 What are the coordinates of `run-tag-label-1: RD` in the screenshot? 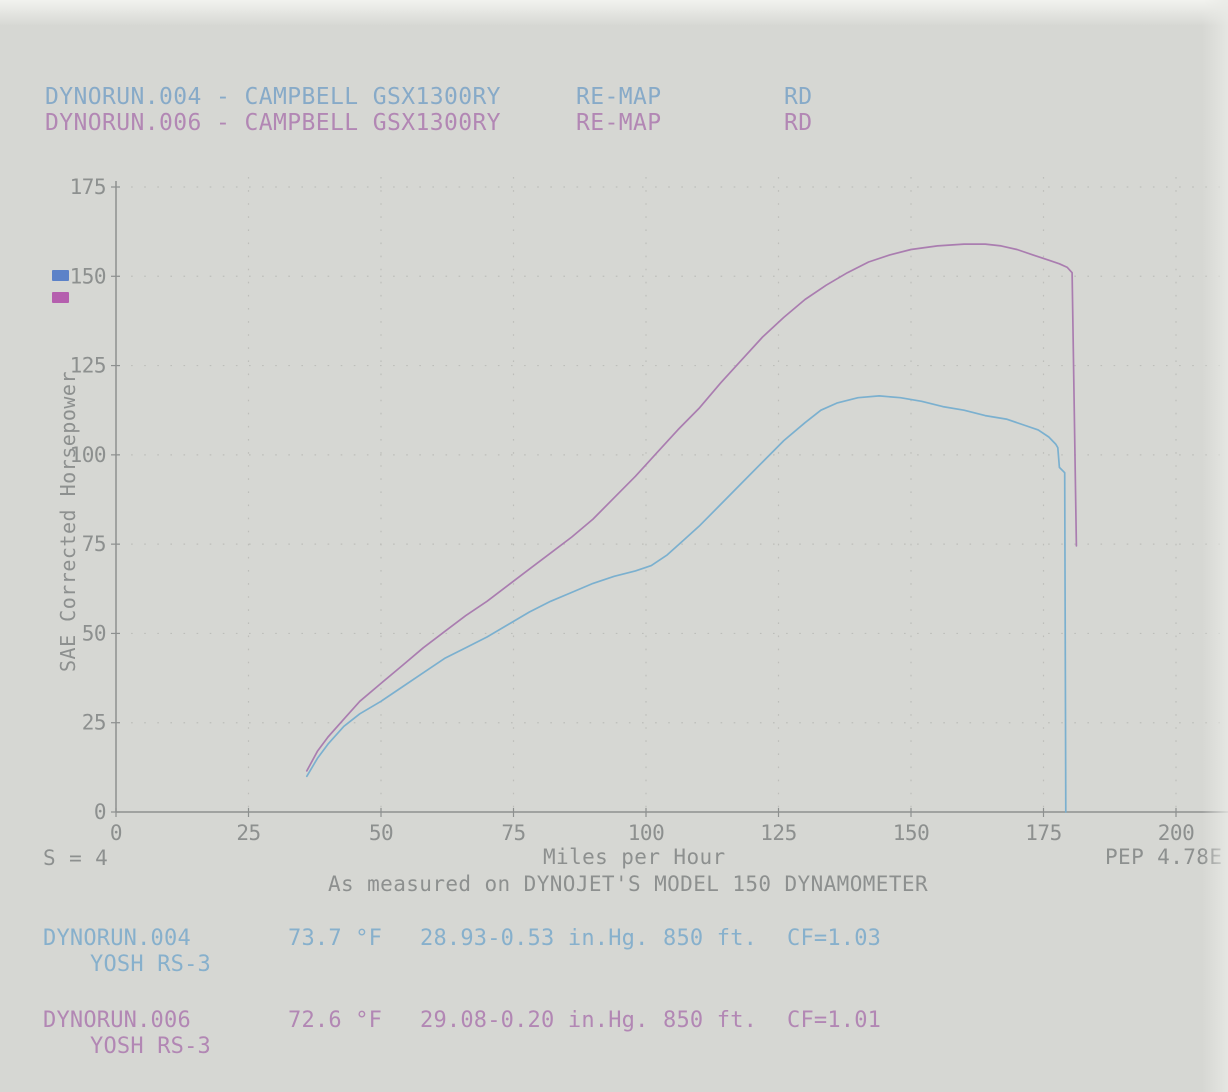 It's located at (798, 97).